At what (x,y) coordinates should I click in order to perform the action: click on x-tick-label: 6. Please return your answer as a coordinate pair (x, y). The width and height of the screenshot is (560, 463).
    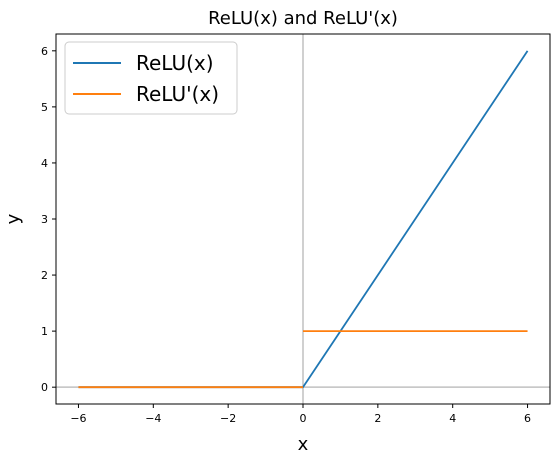
    Looking at the image, I should click on (527, 418).